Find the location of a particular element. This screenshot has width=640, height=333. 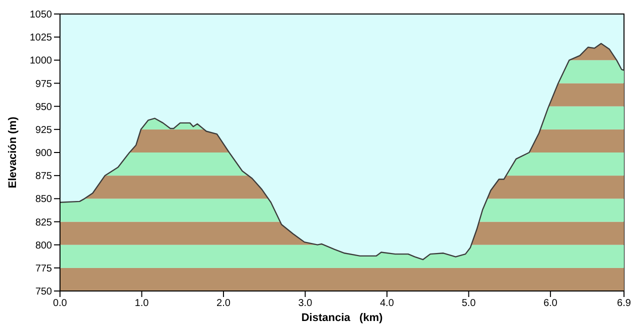

x-tick-label: 4.0 is located at coordinates (387, 304).